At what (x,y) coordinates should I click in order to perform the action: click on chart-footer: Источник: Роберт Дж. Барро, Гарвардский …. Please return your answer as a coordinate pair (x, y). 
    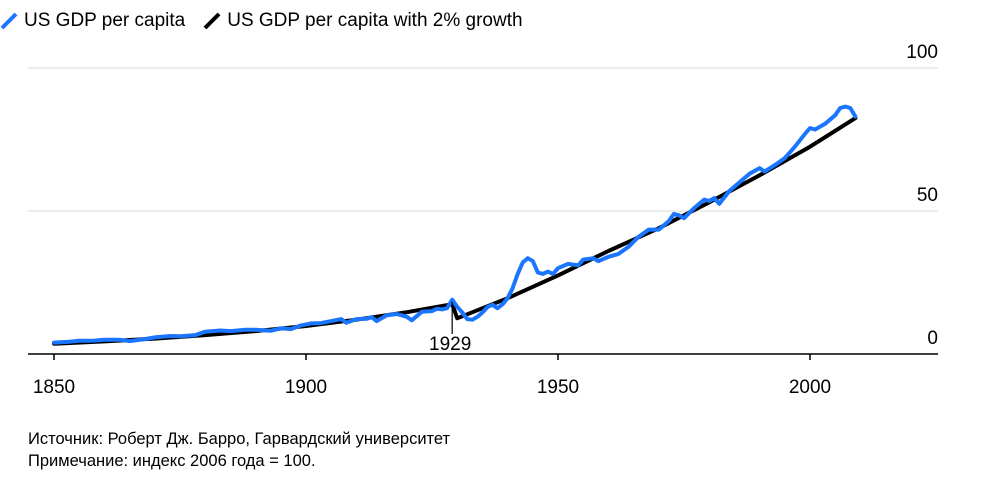
    Looking at the image, I should click on (239, 450).